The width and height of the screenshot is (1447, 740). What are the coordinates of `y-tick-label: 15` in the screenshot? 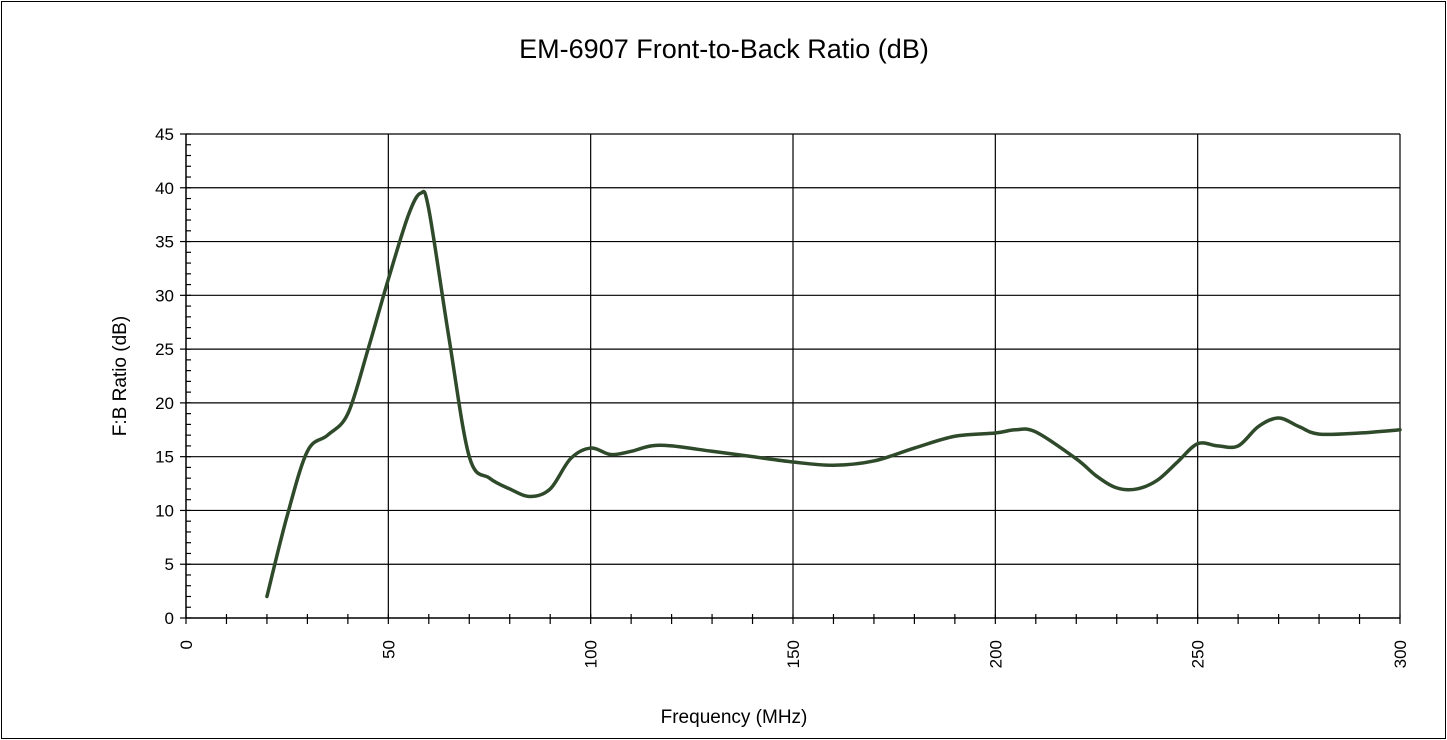 It's located at (164, 457).